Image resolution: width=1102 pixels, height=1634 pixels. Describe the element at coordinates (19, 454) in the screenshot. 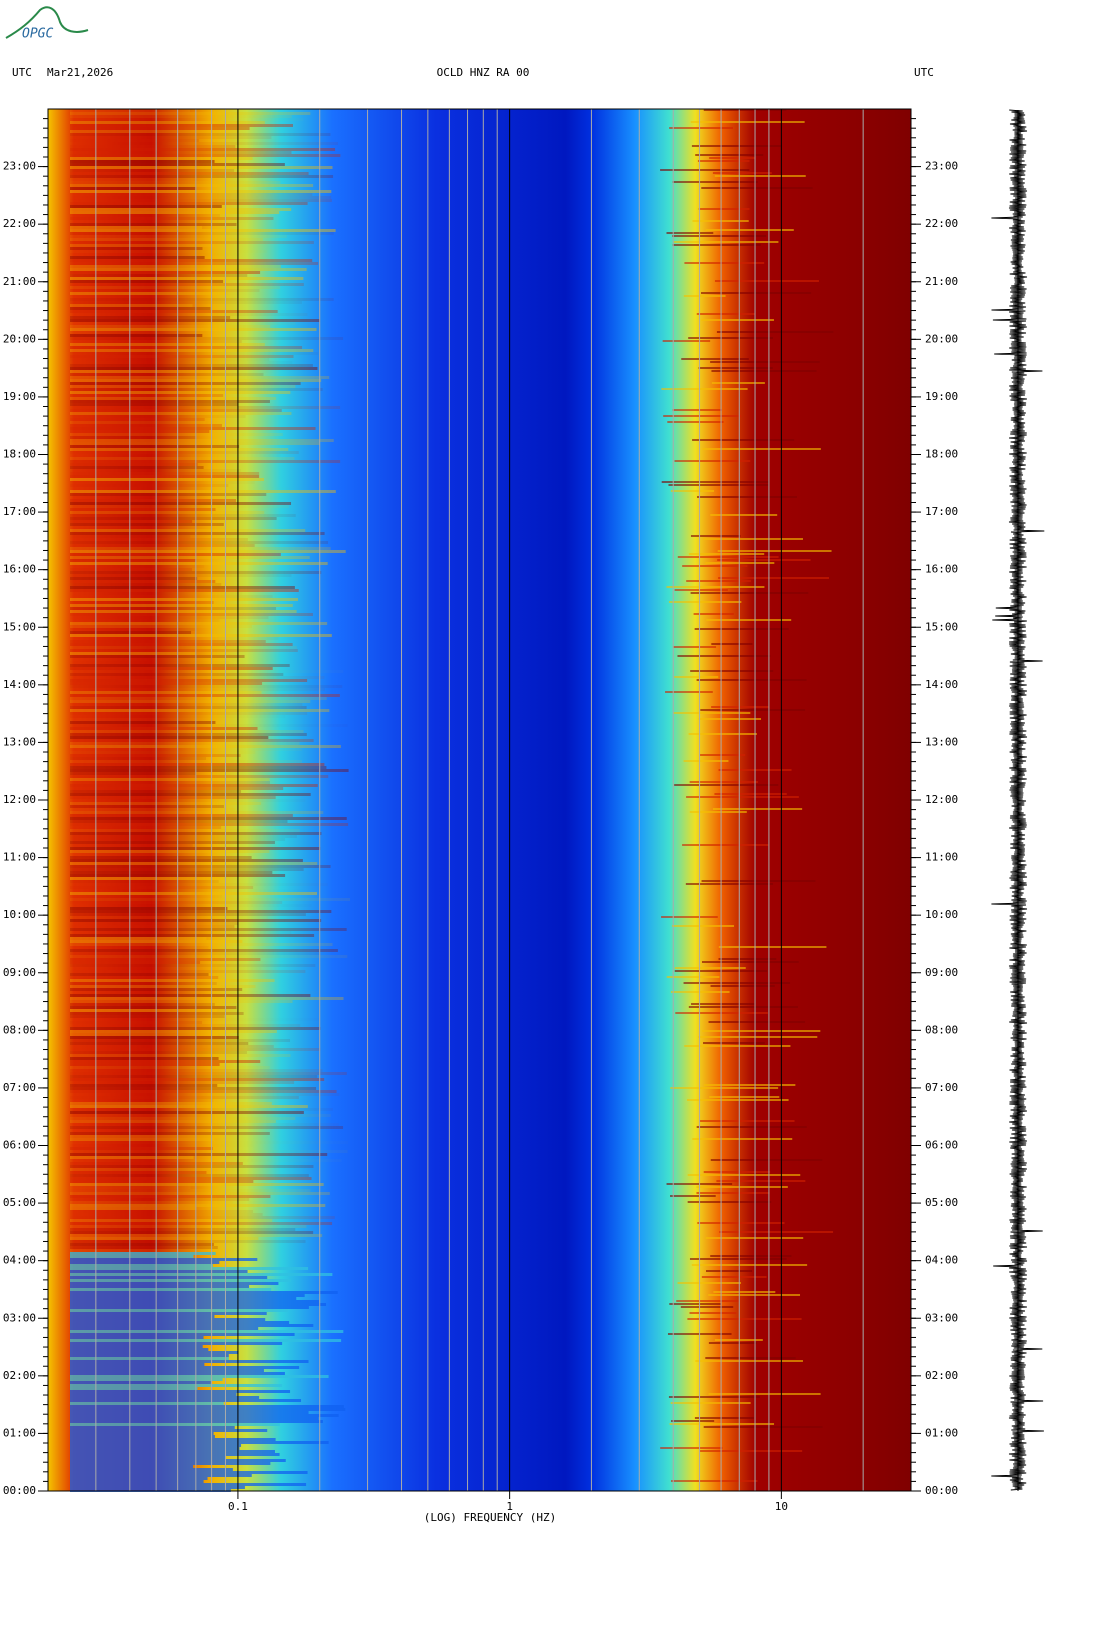

I see `y-tick-label: 18:00` at that location.